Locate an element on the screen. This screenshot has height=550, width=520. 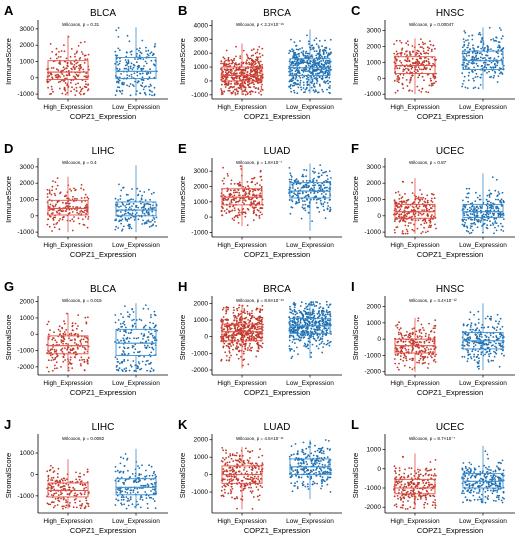
panel-letter: B is located at coordinates (182, 10).